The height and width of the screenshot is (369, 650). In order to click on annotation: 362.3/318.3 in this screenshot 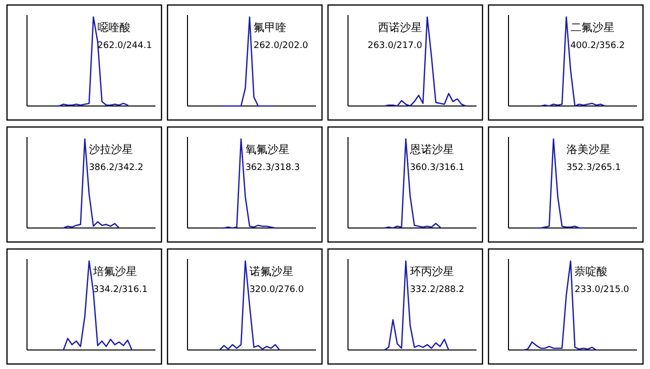, I will do `click(272, 168)`.